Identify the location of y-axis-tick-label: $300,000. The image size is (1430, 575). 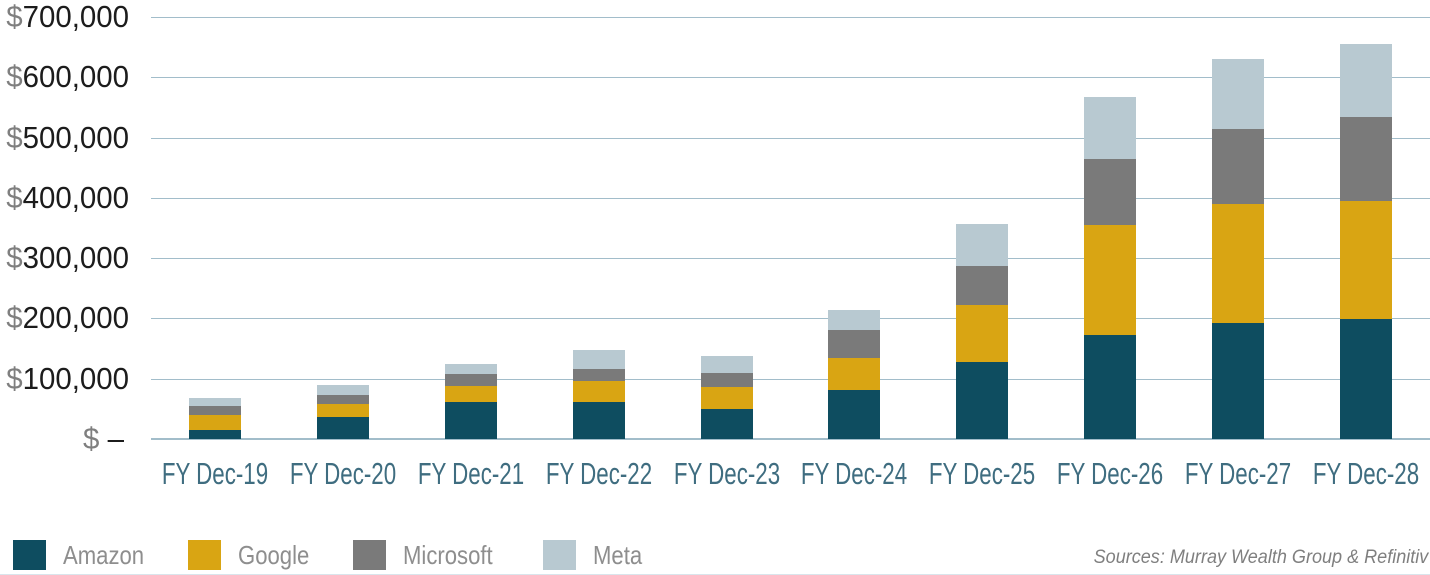
(67, 258).